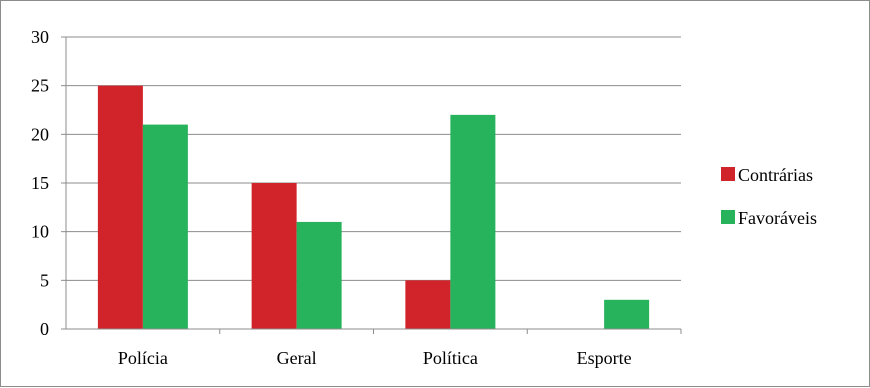  I want to click on legend: Contrárias Favoráveis, so click(769, 196).